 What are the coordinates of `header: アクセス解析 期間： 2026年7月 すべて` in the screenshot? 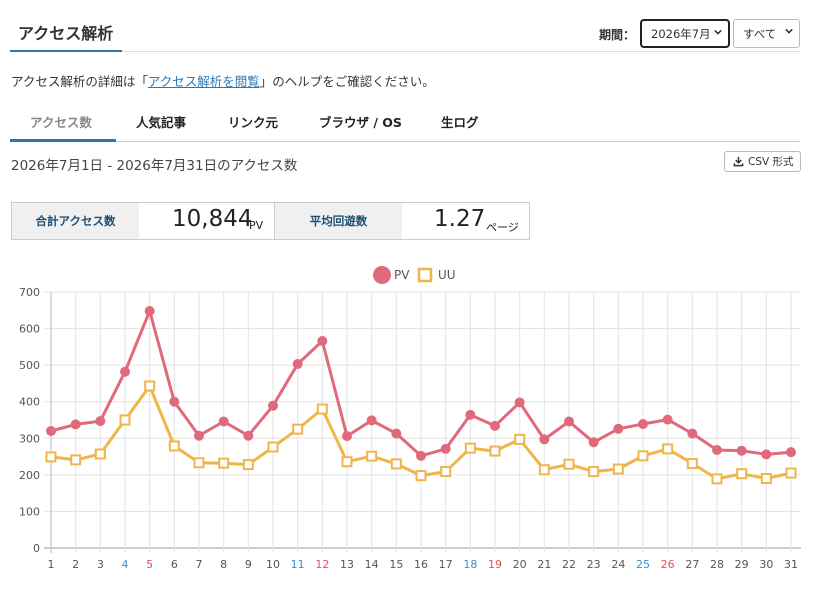 It's located at (405, 26).